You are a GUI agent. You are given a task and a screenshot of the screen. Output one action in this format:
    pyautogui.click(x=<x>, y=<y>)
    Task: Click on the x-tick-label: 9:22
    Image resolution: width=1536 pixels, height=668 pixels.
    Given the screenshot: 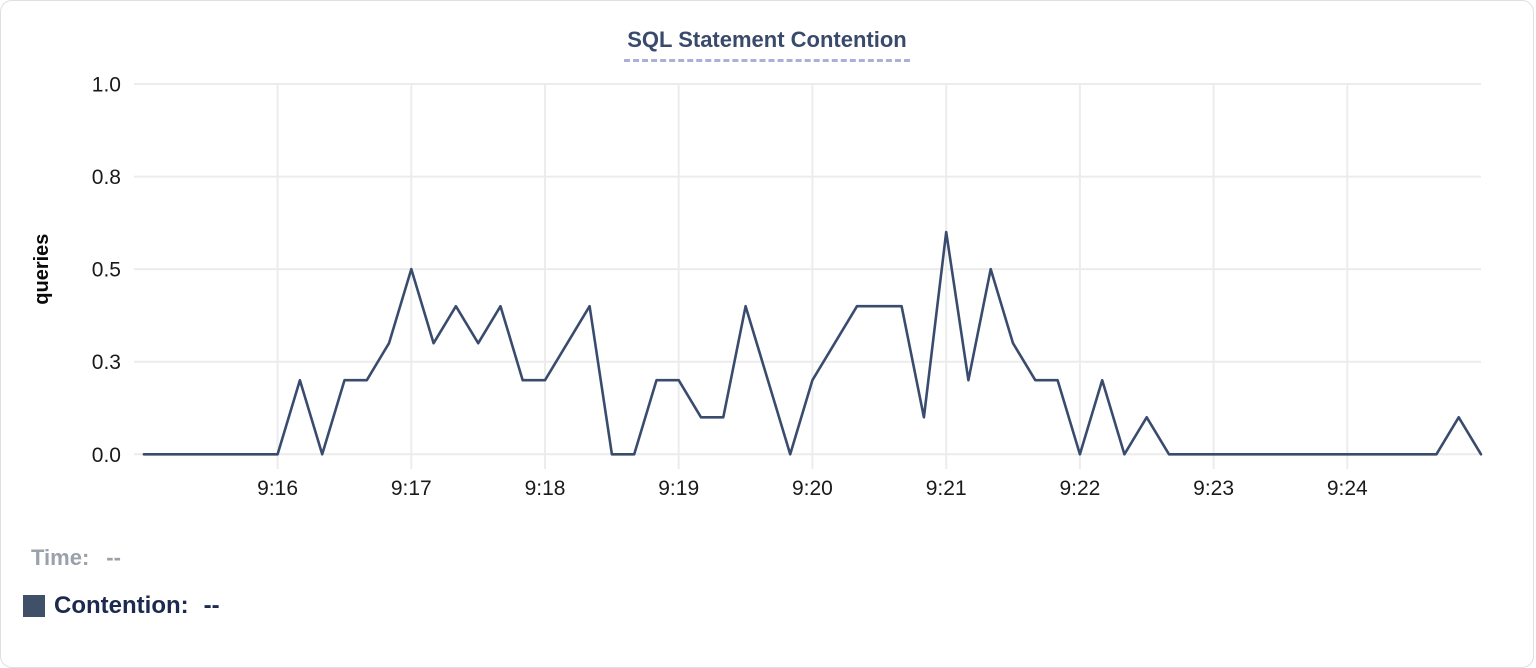 What is the action you would take?
    pyautogui.click(x=1079, y=488)
    